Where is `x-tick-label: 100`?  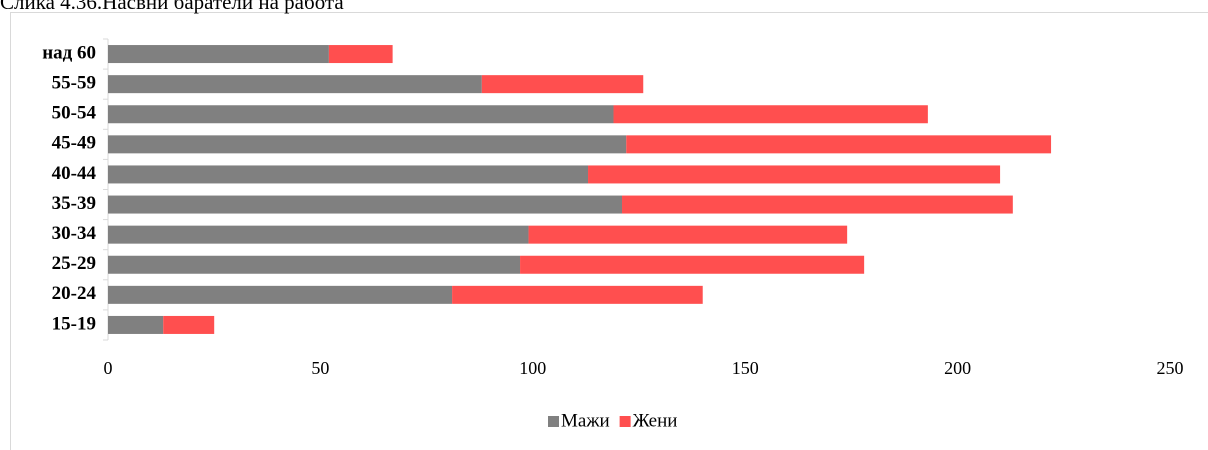 x-tick-label: 100 is located at coordinates (532, 368).